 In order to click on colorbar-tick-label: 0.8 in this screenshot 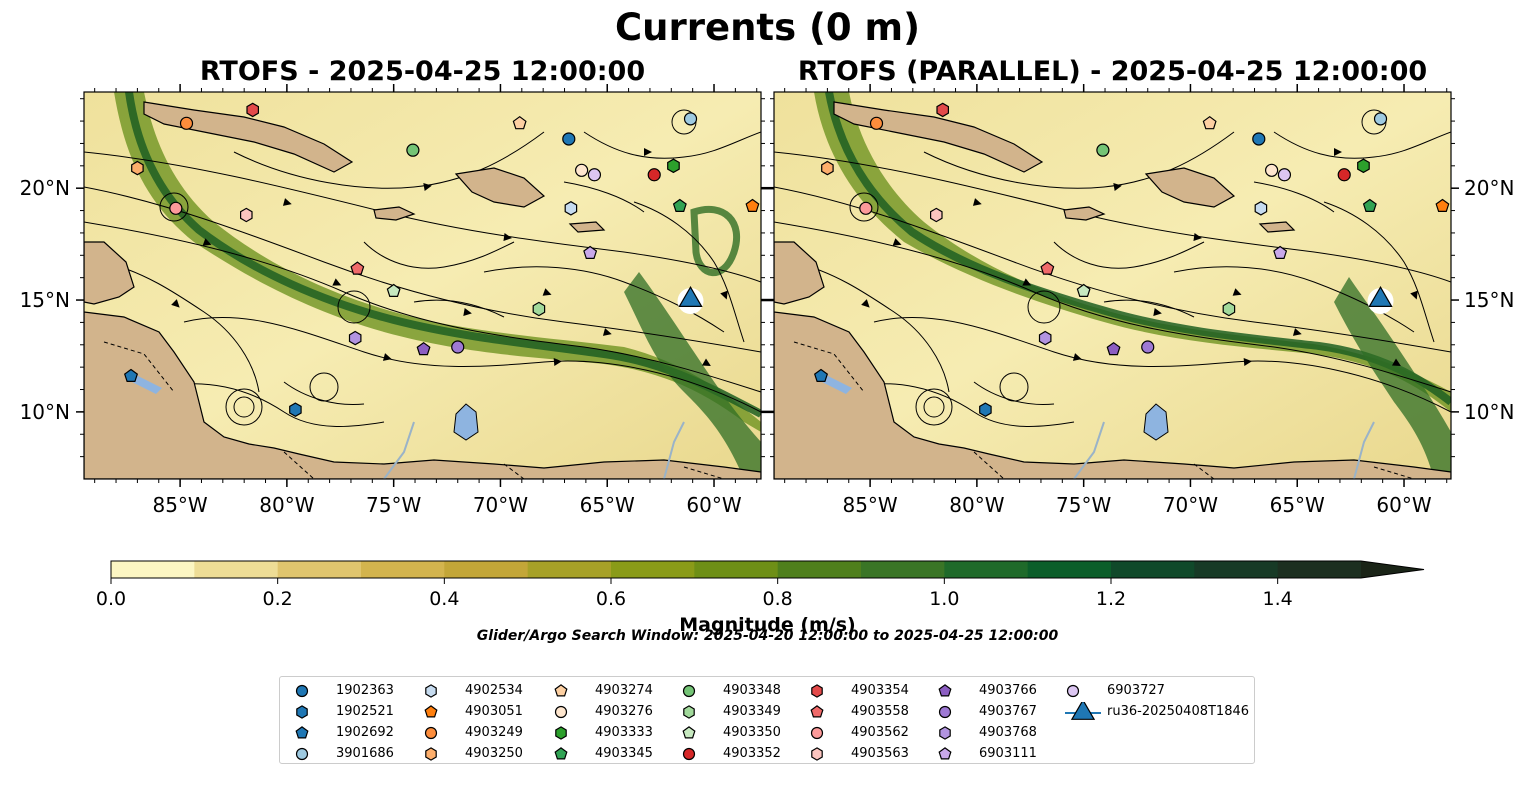, I will do `click(778, 599)`.